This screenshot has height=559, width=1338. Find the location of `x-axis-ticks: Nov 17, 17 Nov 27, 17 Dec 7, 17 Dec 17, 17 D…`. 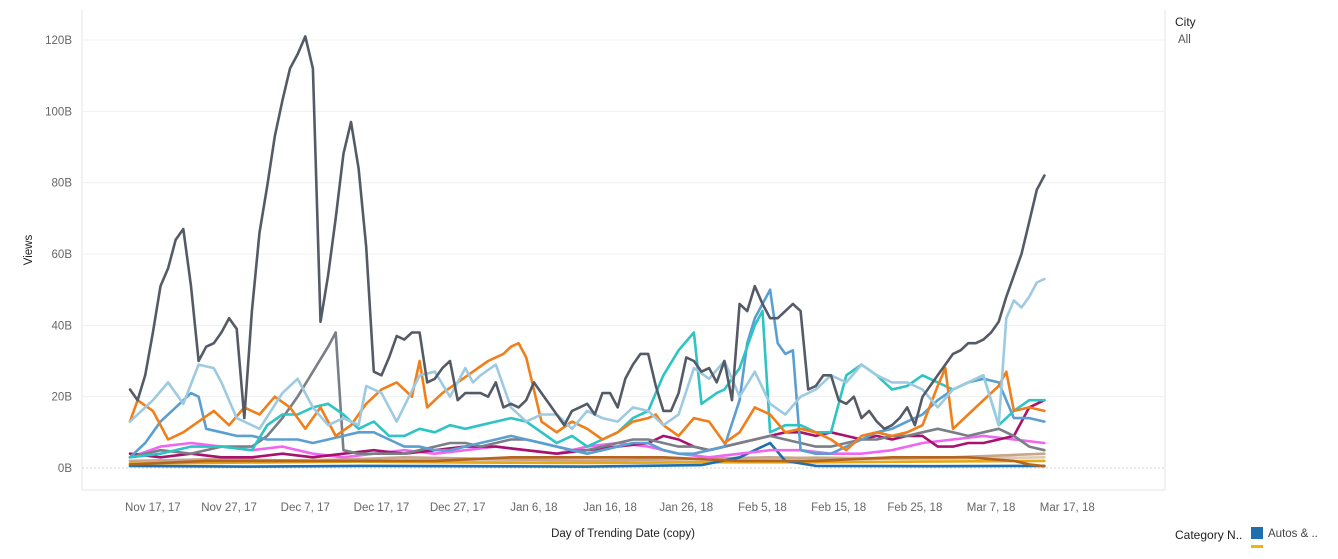

x-axis-ticks: Nov 17, 17 Nov 27, 17 Dec 7, 17 Dec 17, 17 D… is located at coordinates (610, 508).